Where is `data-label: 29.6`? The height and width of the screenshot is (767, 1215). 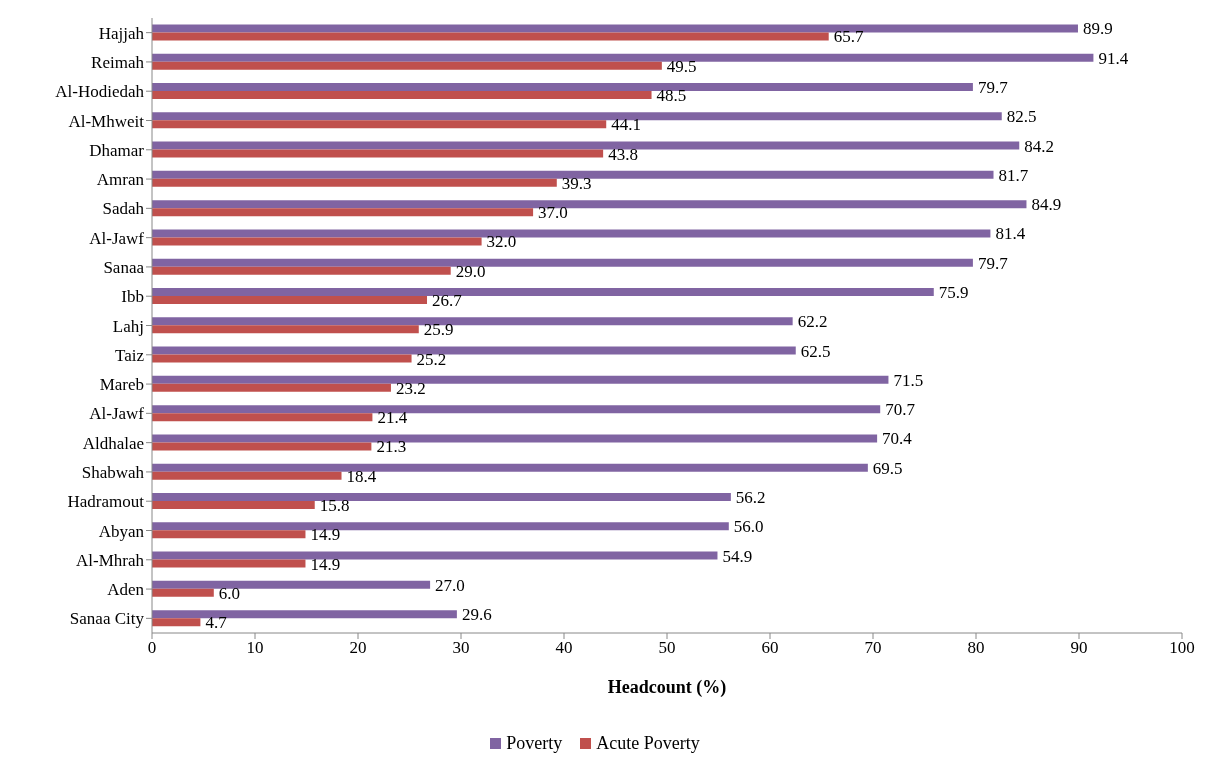 data-label: 29.6 is located at coordinates (476, 615).